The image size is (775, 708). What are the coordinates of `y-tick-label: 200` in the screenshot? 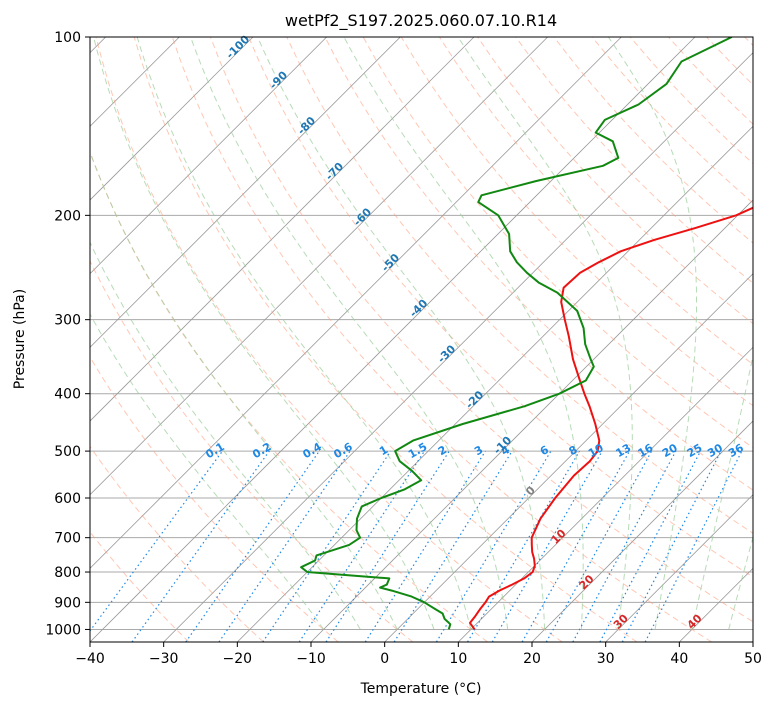 It's located at (67, 216).